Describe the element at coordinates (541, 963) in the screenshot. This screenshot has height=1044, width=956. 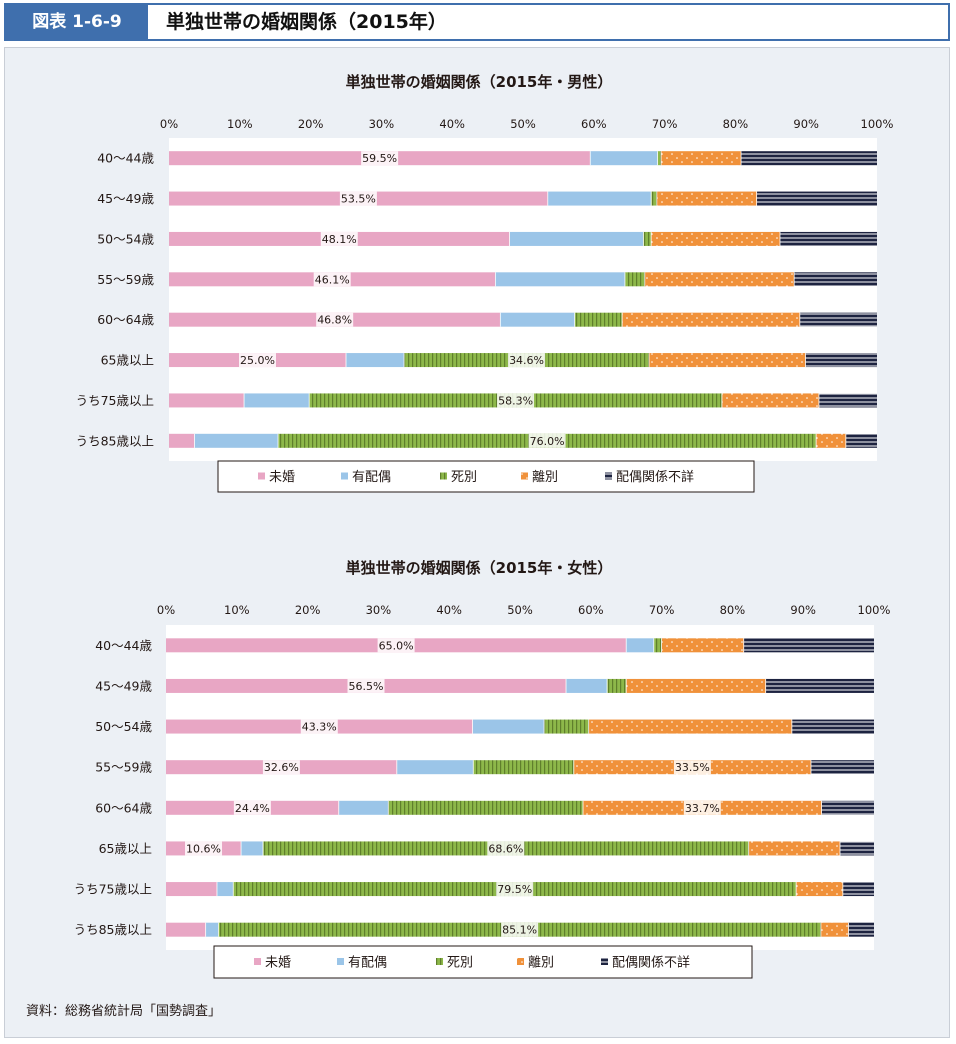
I see `legend-label: 離別` at that location.